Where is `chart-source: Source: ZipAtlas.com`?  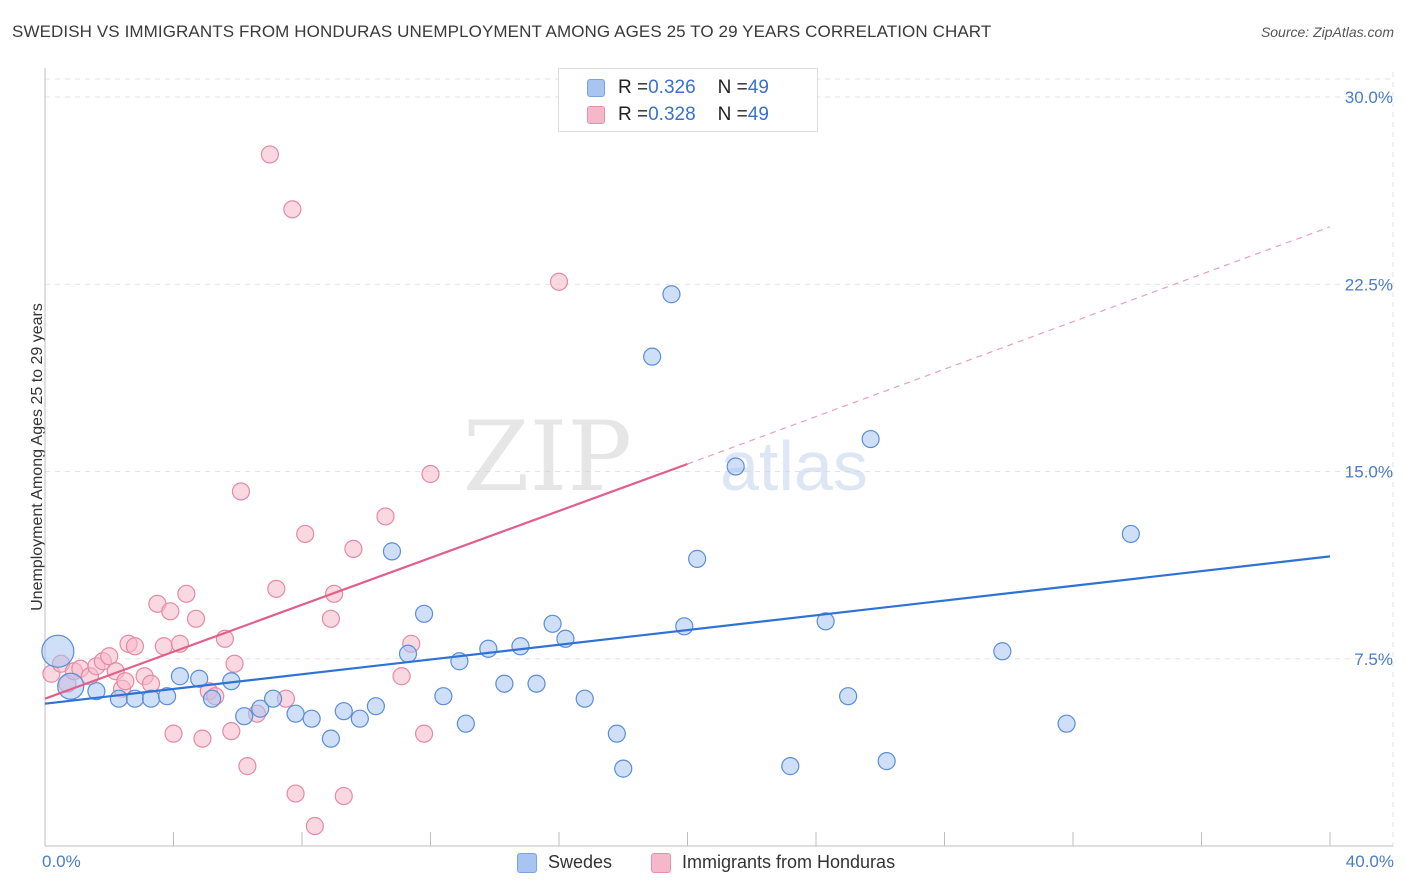 chart-source: Source: ZipAtlas.com is located at coordinates (1327, 32).